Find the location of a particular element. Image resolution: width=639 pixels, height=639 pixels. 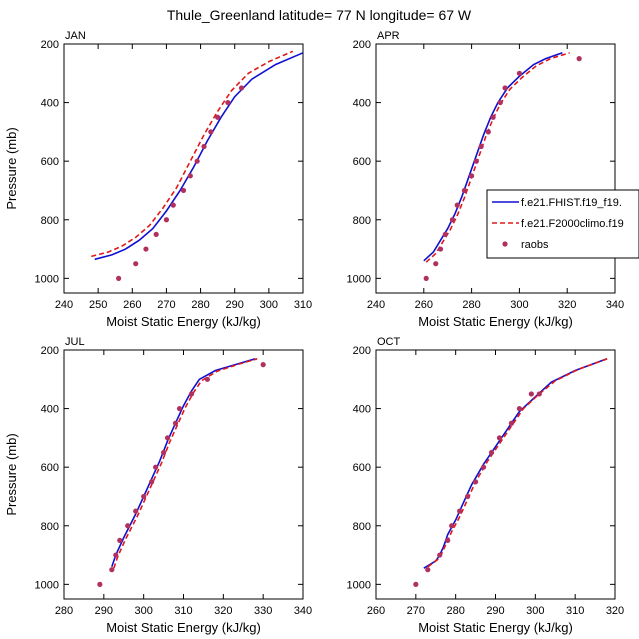

panel-label: JAN is located at coordinates (75, 36).